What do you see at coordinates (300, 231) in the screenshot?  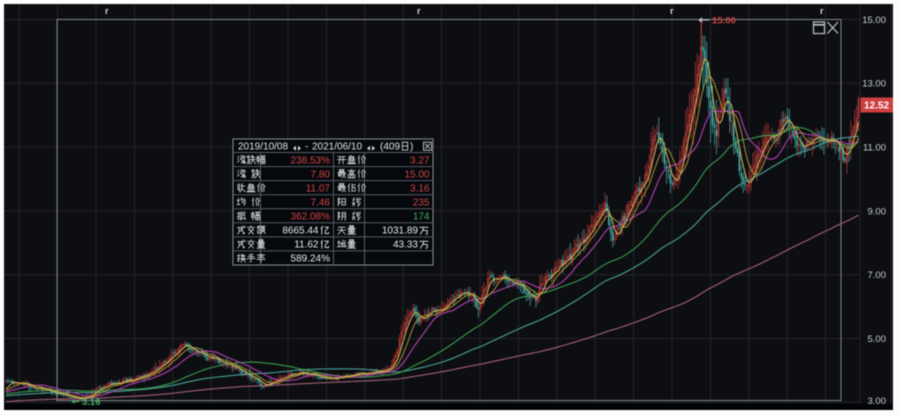 I see `svg-text: 8665.44` at bounding box center [300, 231].